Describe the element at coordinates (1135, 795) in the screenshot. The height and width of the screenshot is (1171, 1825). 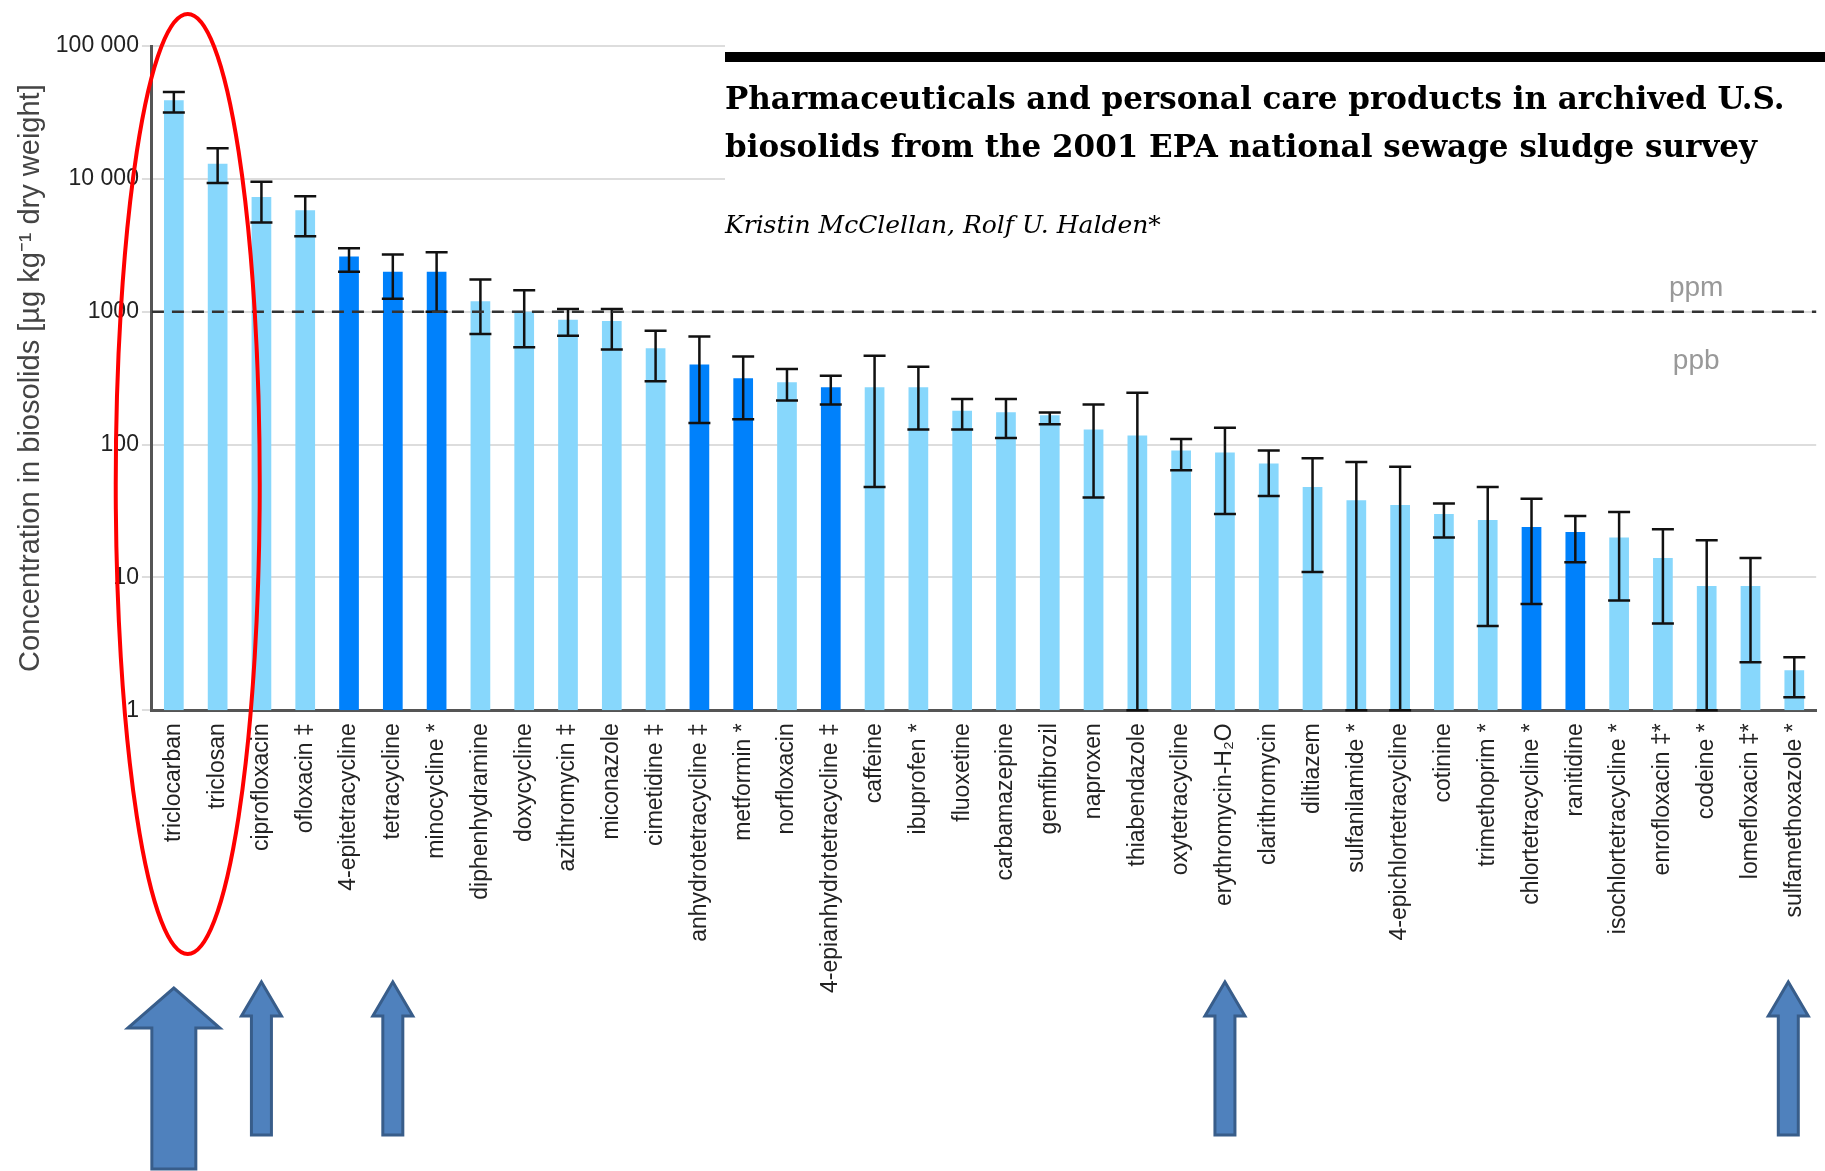
I see `x-tick-label: thiabendazole` at that location.